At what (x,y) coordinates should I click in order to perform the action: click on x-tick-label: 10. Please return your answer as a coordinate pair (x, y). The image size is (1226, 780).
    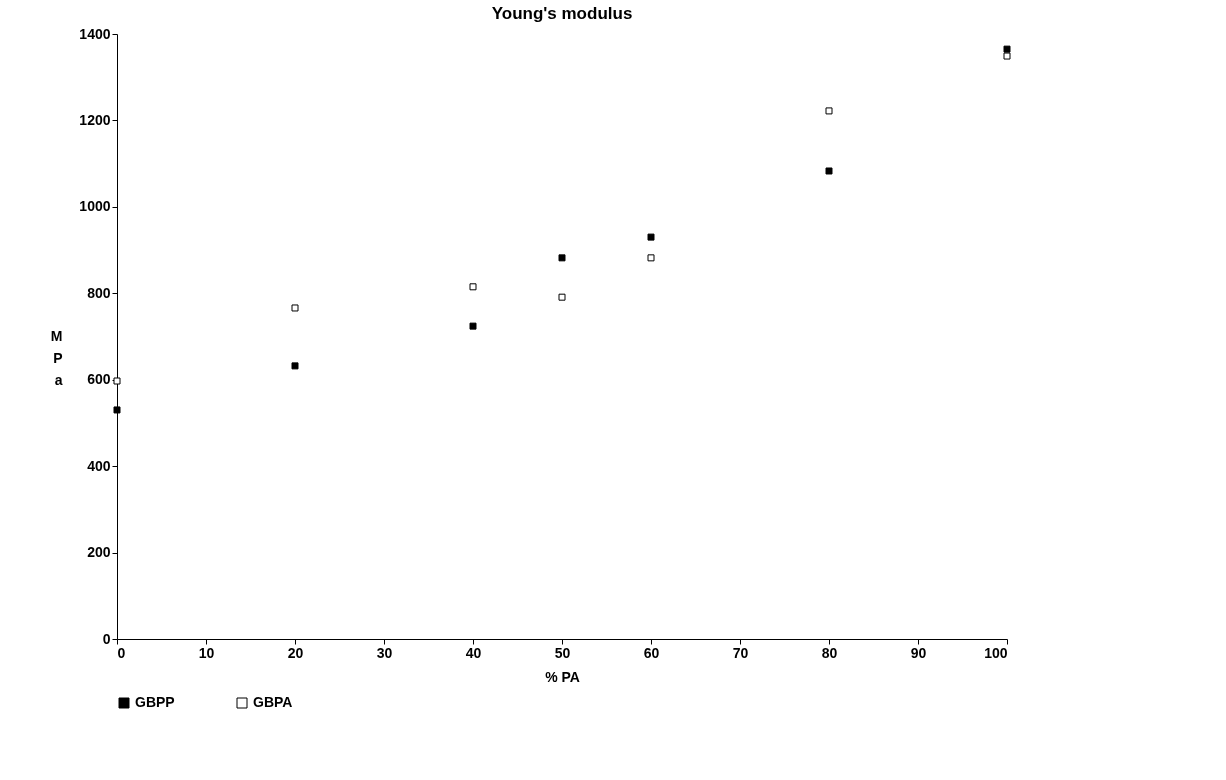
    Looking at the image, I should click on (206, 652).